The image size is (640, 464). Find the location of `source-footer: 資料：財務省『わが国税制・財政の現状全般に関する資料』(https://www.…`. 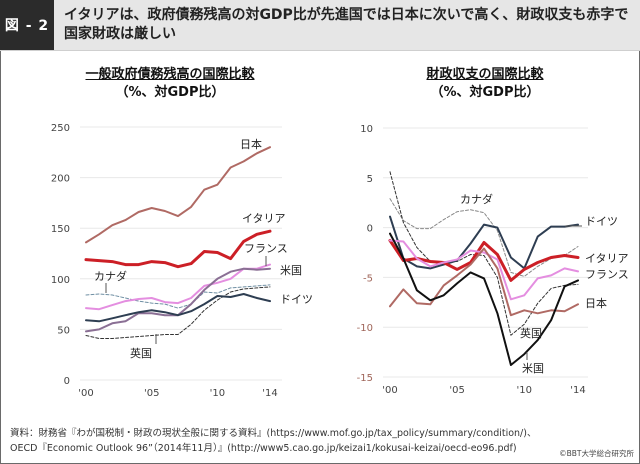

source-footer: 資料：財務省『わが国税制・財政の現状全般に関する資料』(https://www.… is located at coordinates (320, 441).